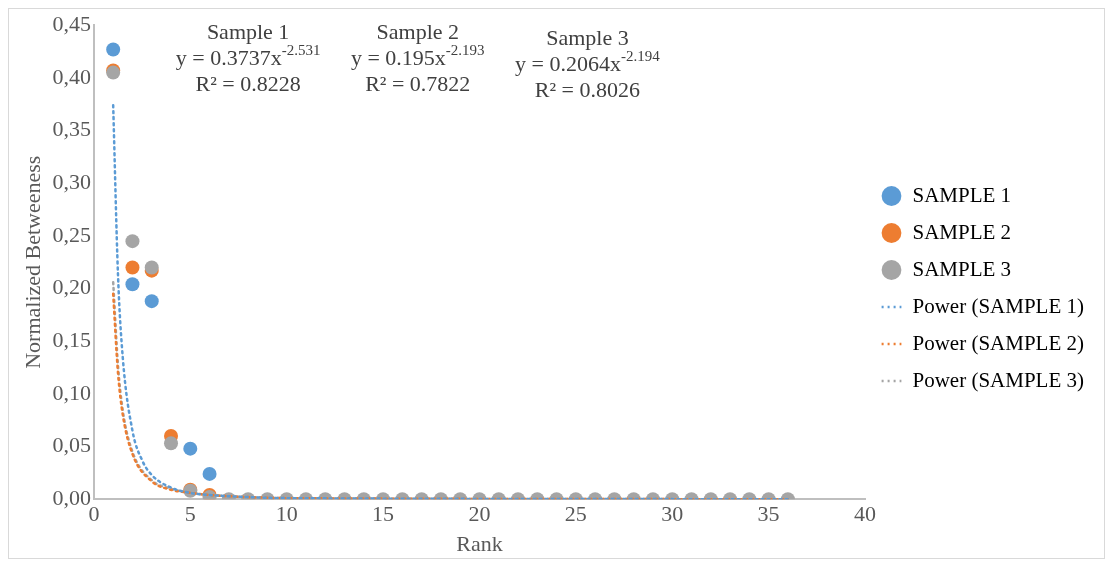 The image size is (1113, 567). Describe the element at coordinates (479, 543) in the screenshot. I see `x-axis-title: Rank` at that location.